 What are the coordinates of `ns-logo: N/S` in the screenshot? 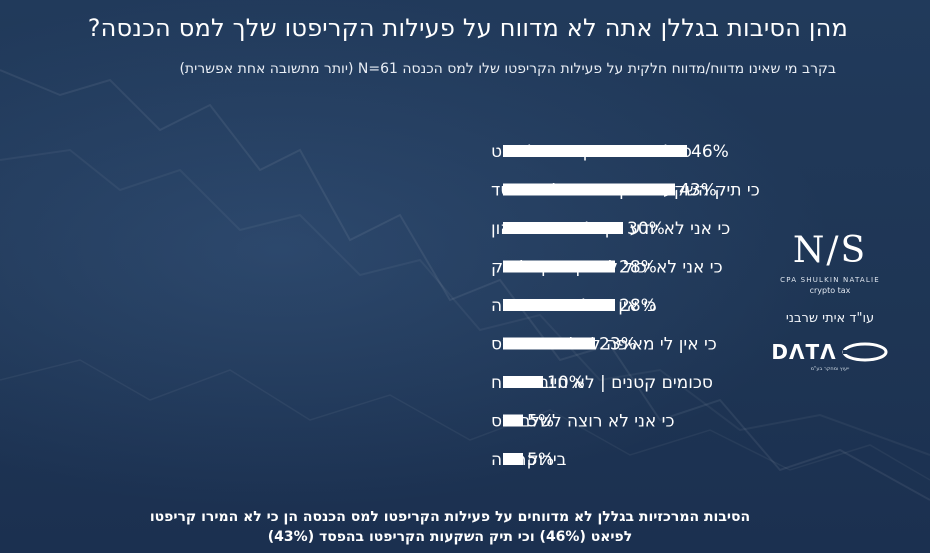 It's located at (830, 250).